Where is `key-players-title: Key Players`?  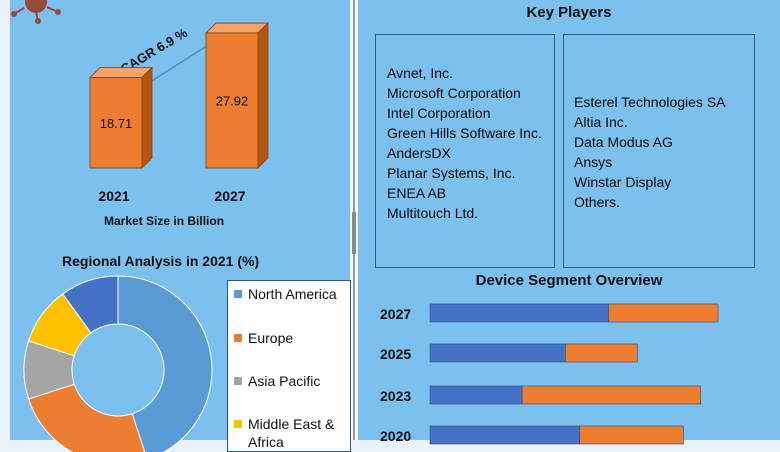 key-players-title: Key Players is located at coordinates (569, 12).